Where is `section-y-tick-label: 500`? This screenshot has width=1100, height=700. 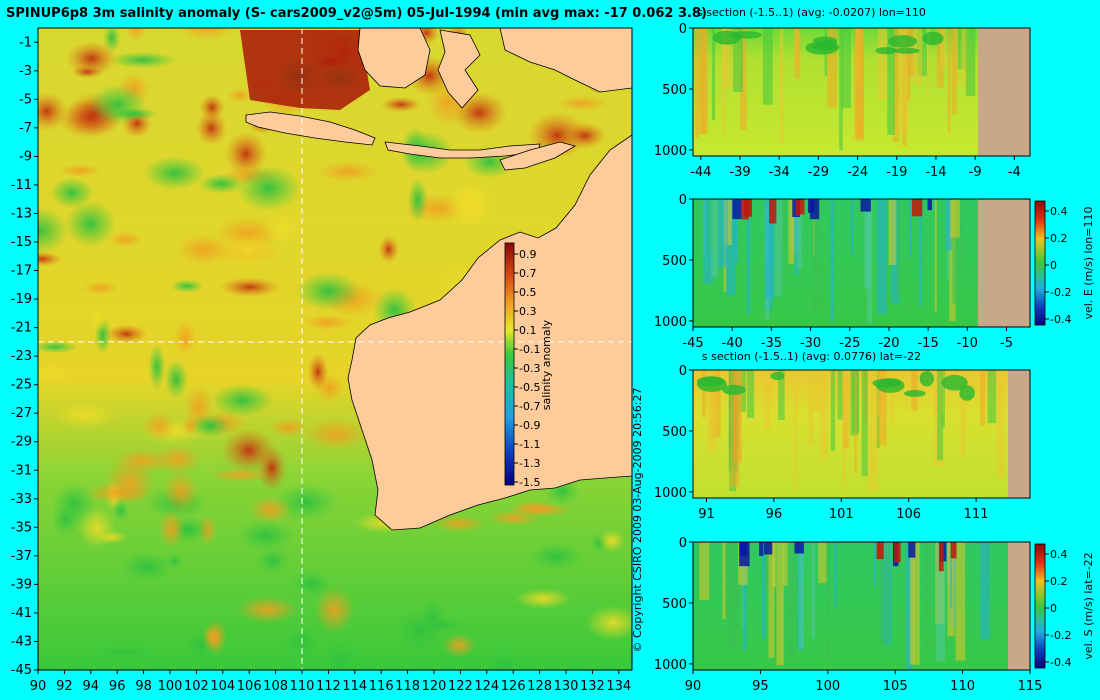
section-y-tick-label: 500 is located at coordinates (674, 261).